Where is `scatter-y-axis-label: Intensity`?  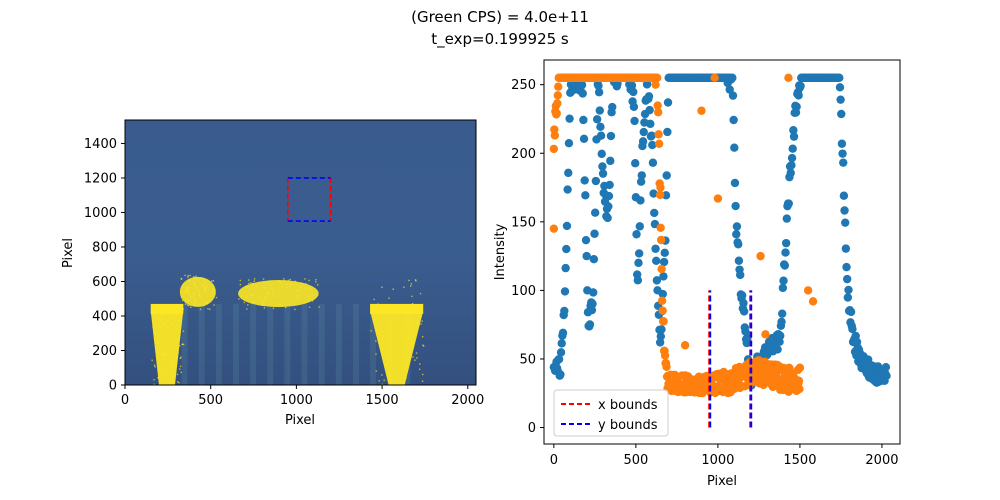
scatter-y-axis-label: Intensity is located at coordinates (500, 251).